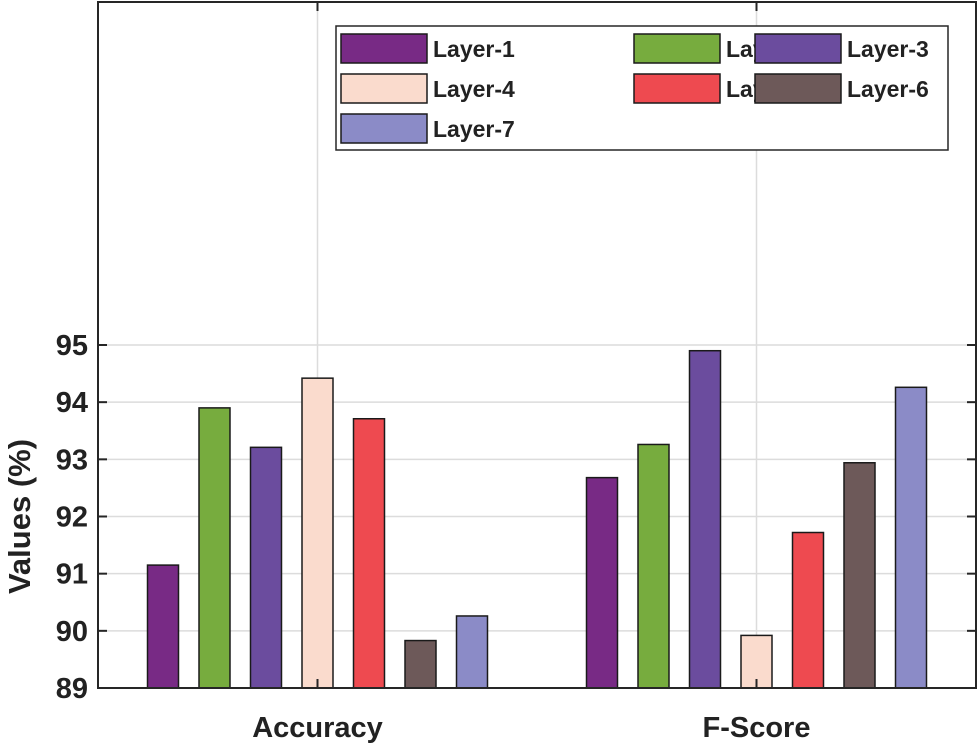 This screenshot has height=753, width=980. What do you see at coordinates (72, 575) in the screenshot?
I see `y-tick-label: 91` at bounding box center [72, 575].